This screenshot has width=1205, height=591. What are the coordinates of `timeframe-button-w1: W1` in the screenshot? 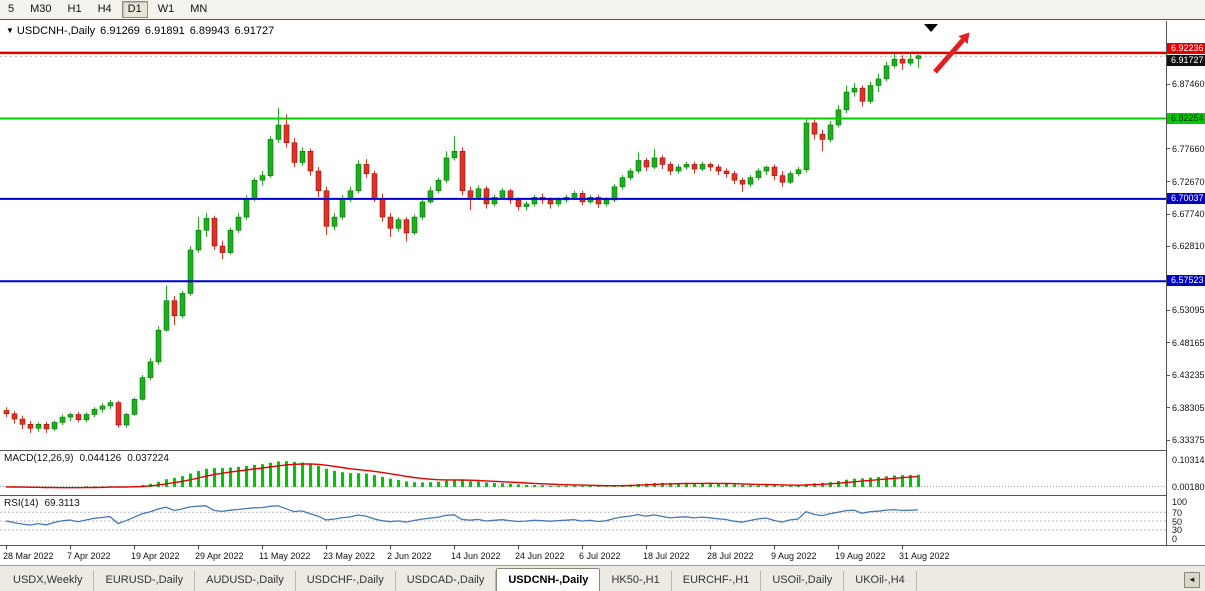 It's located at (166, 9).